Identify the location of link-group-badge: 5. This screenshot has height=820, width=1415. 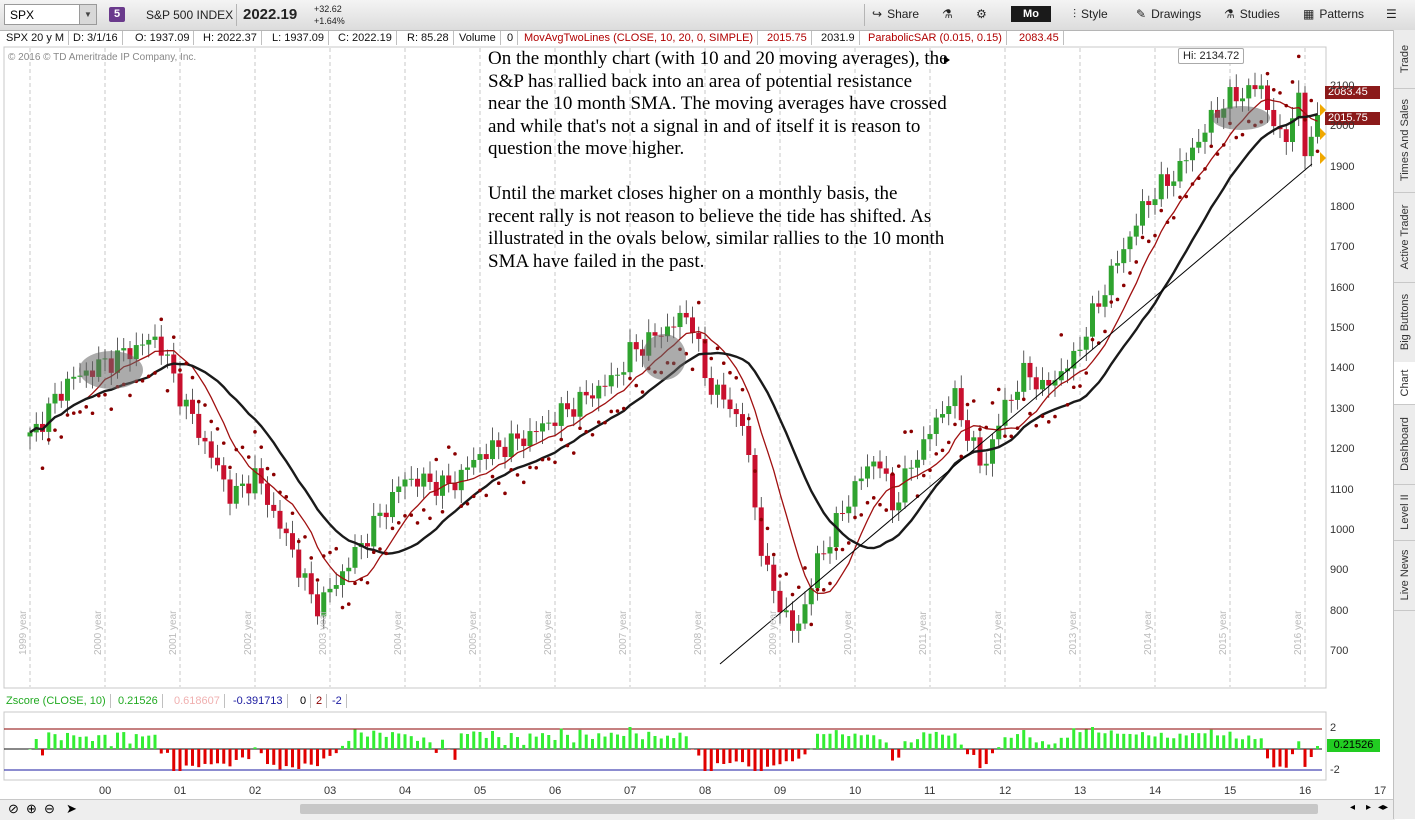
(117, 14).